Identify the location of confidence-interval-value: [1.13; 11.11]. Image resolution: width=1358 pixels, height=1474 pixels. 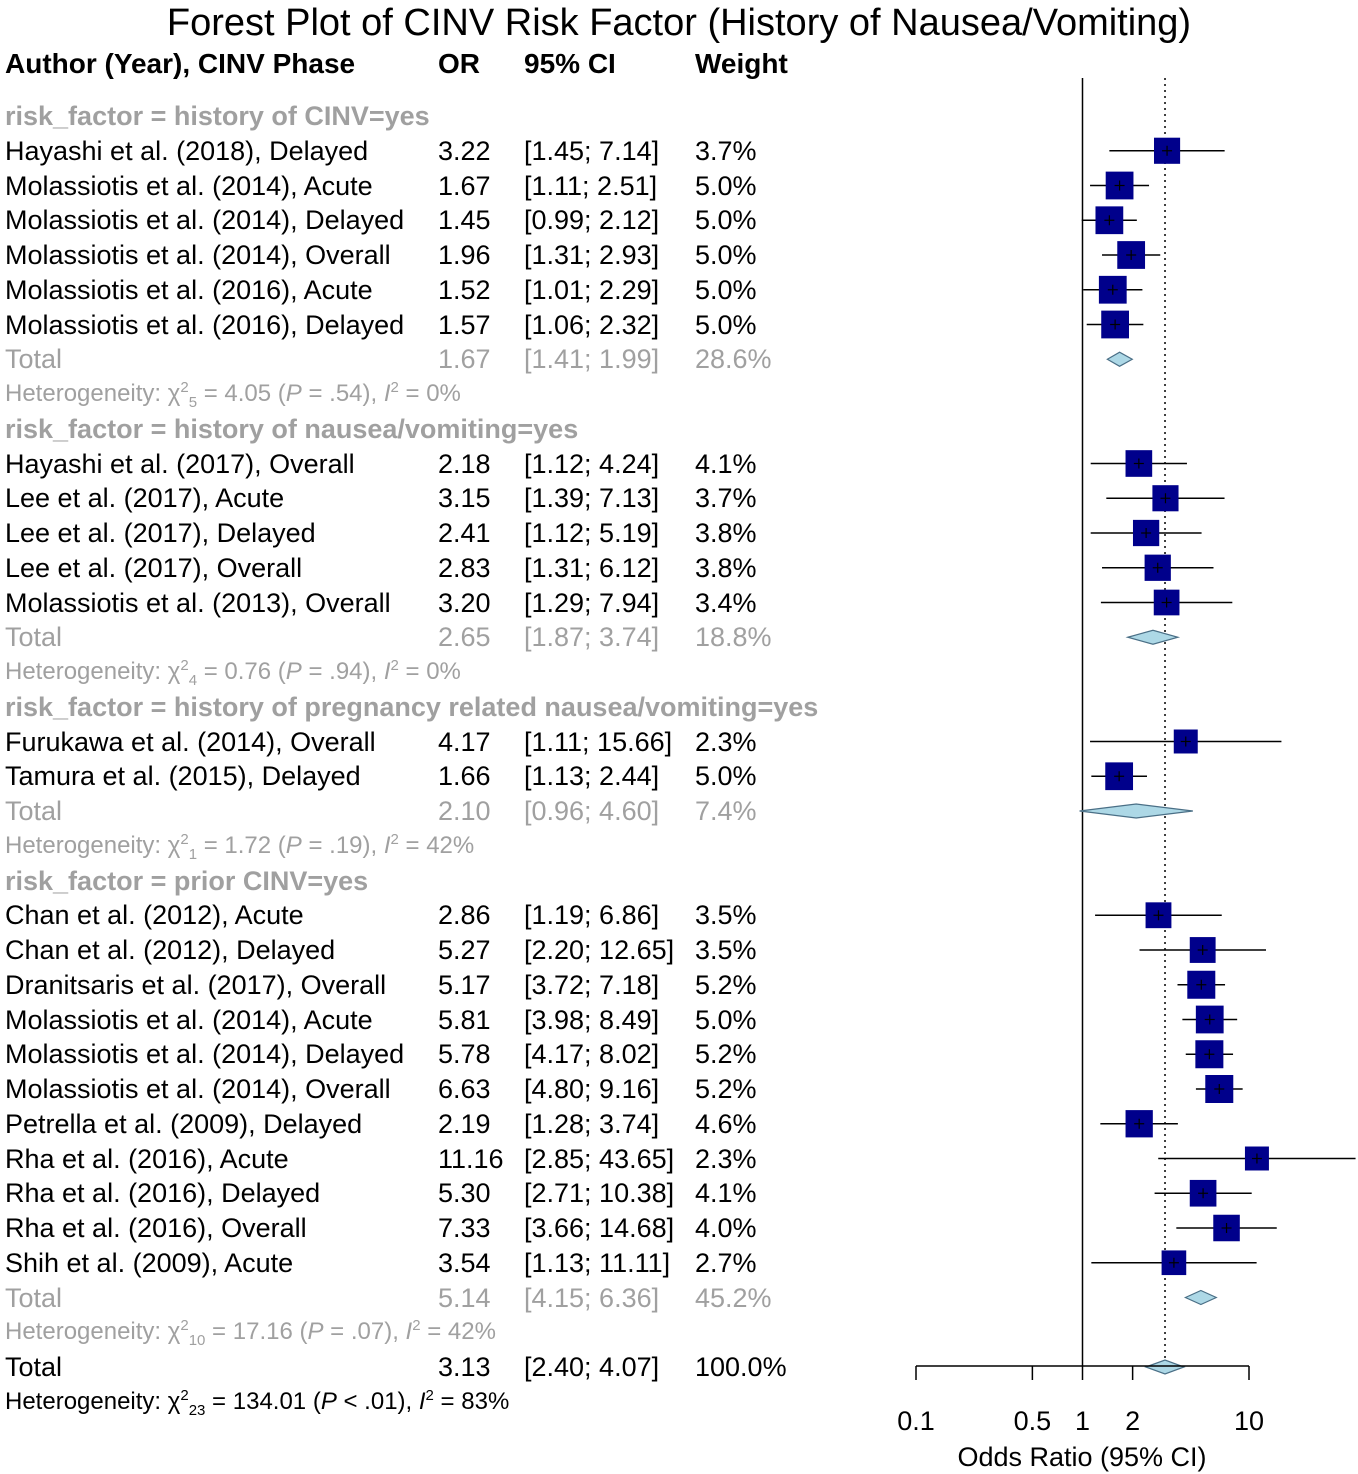
(597, 1262).